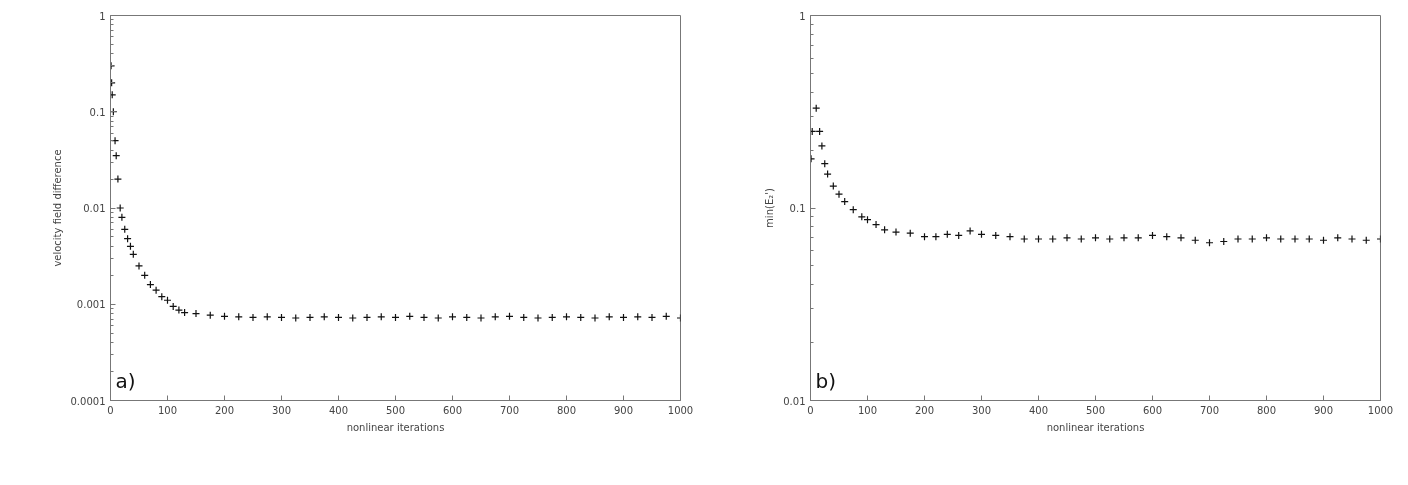  Describe the element at coordinates (125, 380) in the screenshot. I see `annotation: a)` at that location.